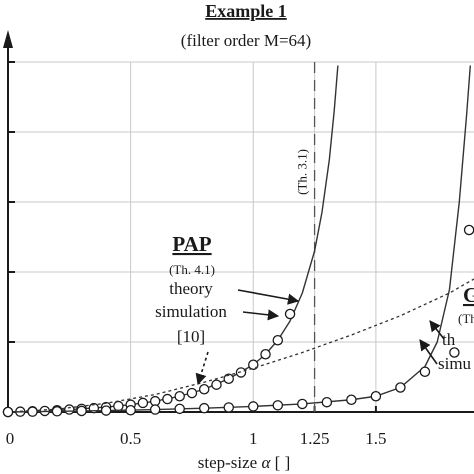 The width and height of the screenshot is (474, 474). Describe the element at coordinates (302, 172) in the screenshot. I see `stability-bound-label: (Th. 3.1)` at that location.